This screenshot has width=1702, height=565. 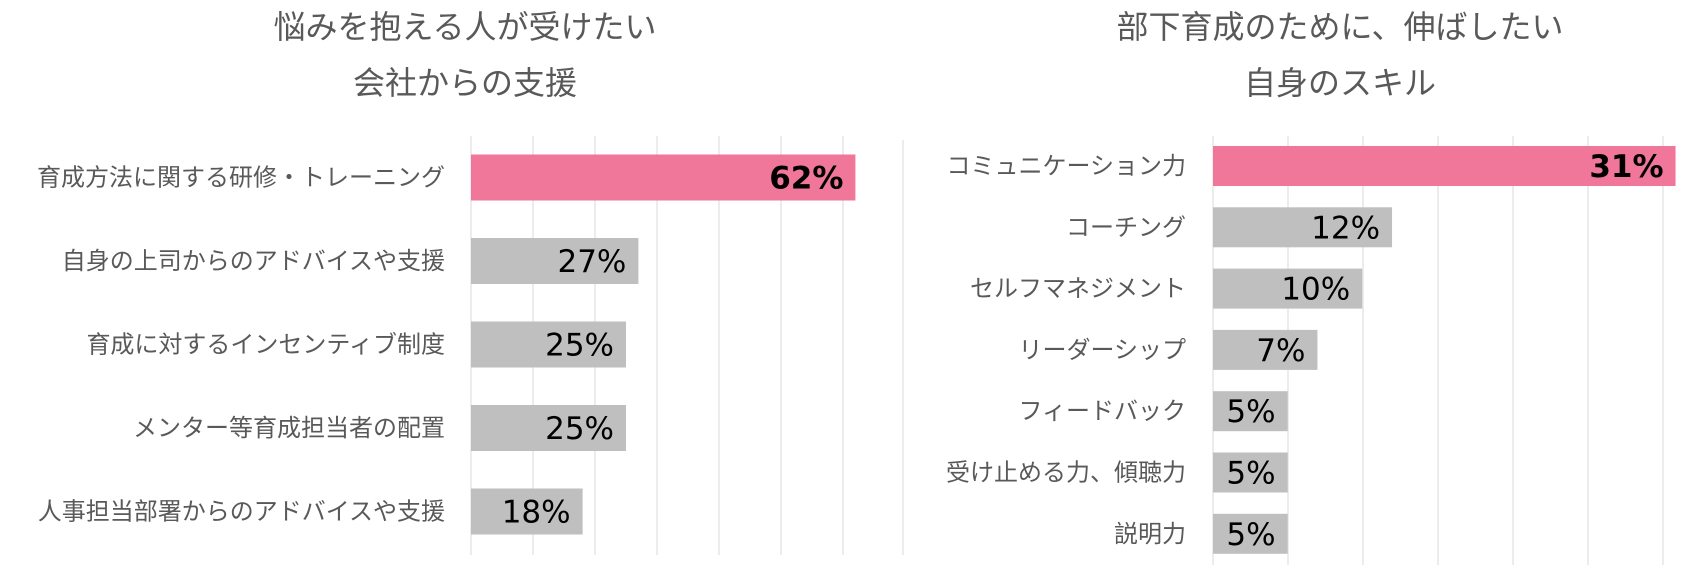 I want to click on data-label: 27%, so click(x=591, y=262).